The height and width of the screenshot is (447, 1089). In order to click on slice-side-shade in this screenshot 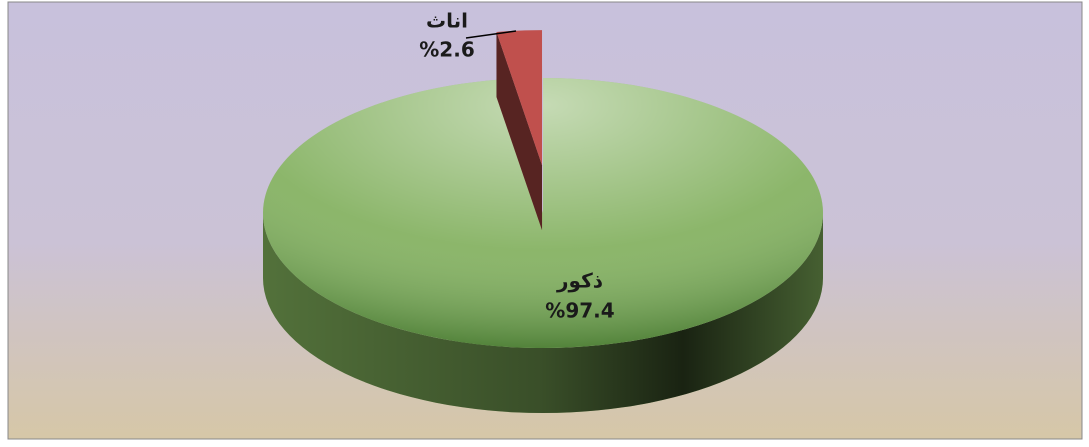, I will do `click(519, 131)`.